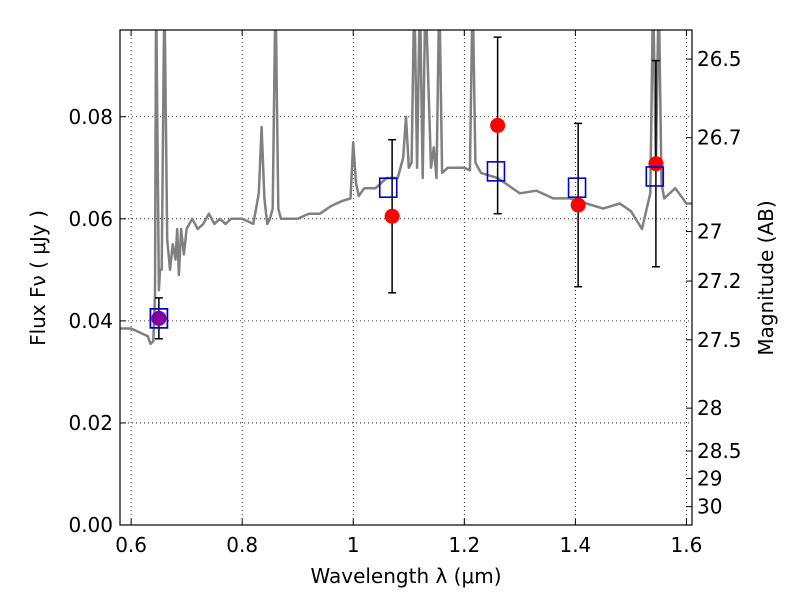  Describe the element at coordinates (709, 507) in the screenshot. I see `magnitude-tick-label: 30` at that location.